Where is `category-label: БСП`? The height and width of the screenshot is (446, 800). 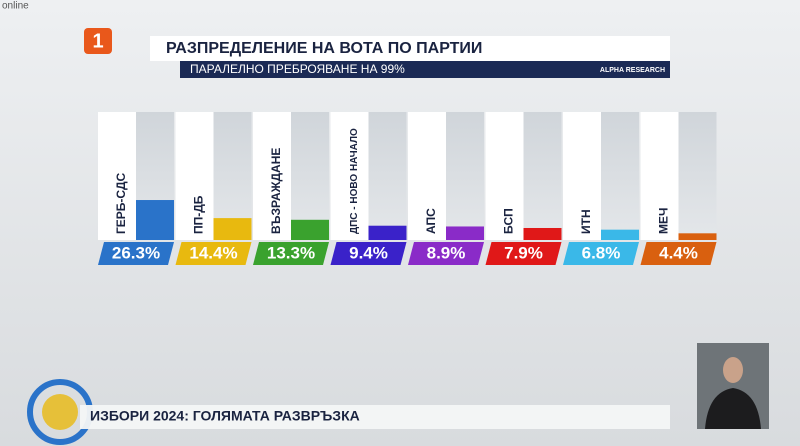 category-label: БСП is located at coordinates (509, 221).